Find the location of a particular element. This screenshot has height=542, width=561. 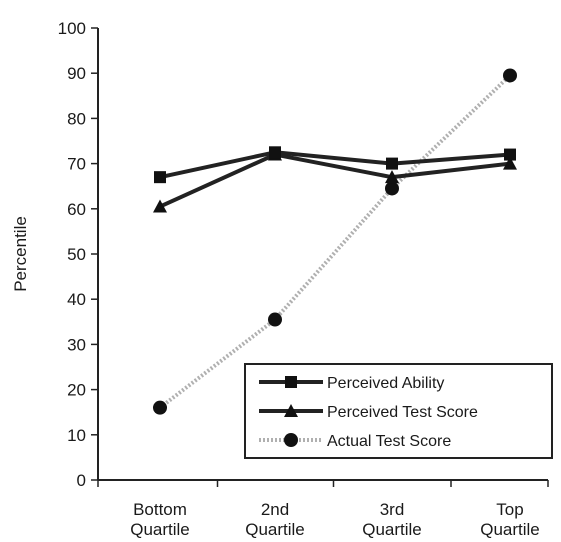

y-tick-label: 40 is located at coordinates (76, 299).